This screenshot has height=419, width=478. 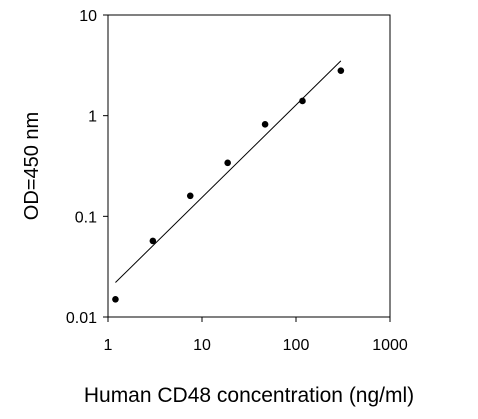 I want to click on y-tick-label: 1, so click(x=92, y=117).